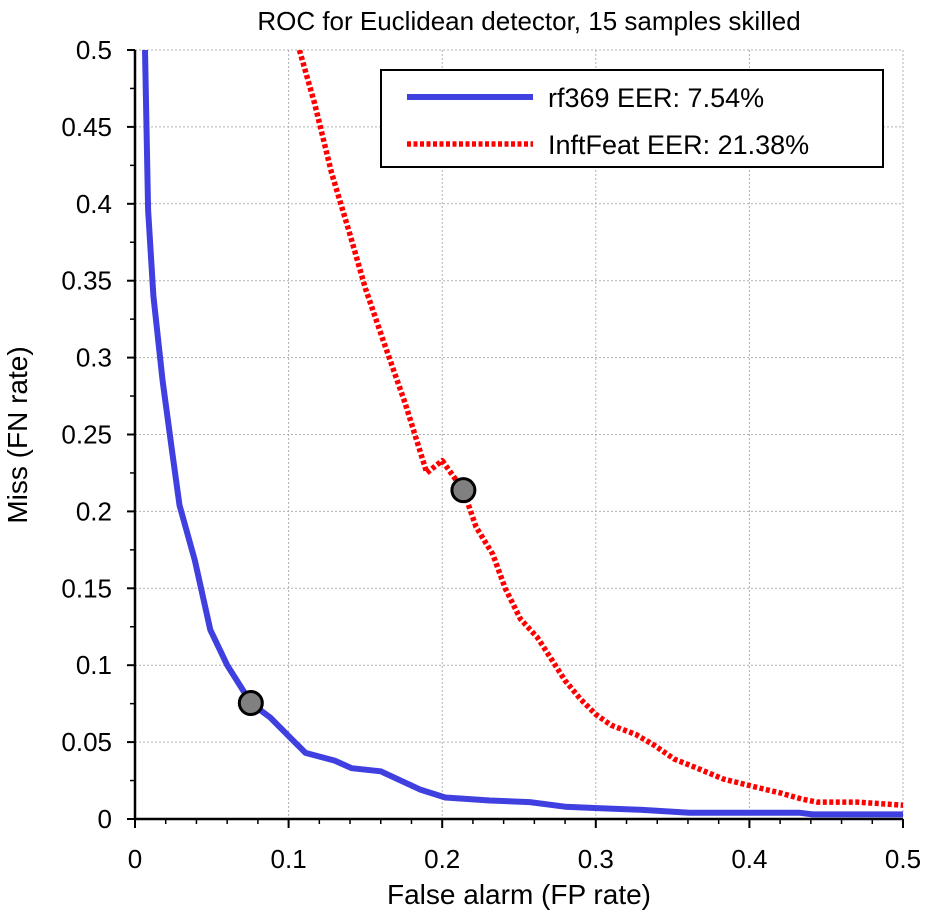  What do you see at coordinates (86, 281) in the screenshot?
I see `y-tick-label: 0.35` at bounding box center [86, 281].